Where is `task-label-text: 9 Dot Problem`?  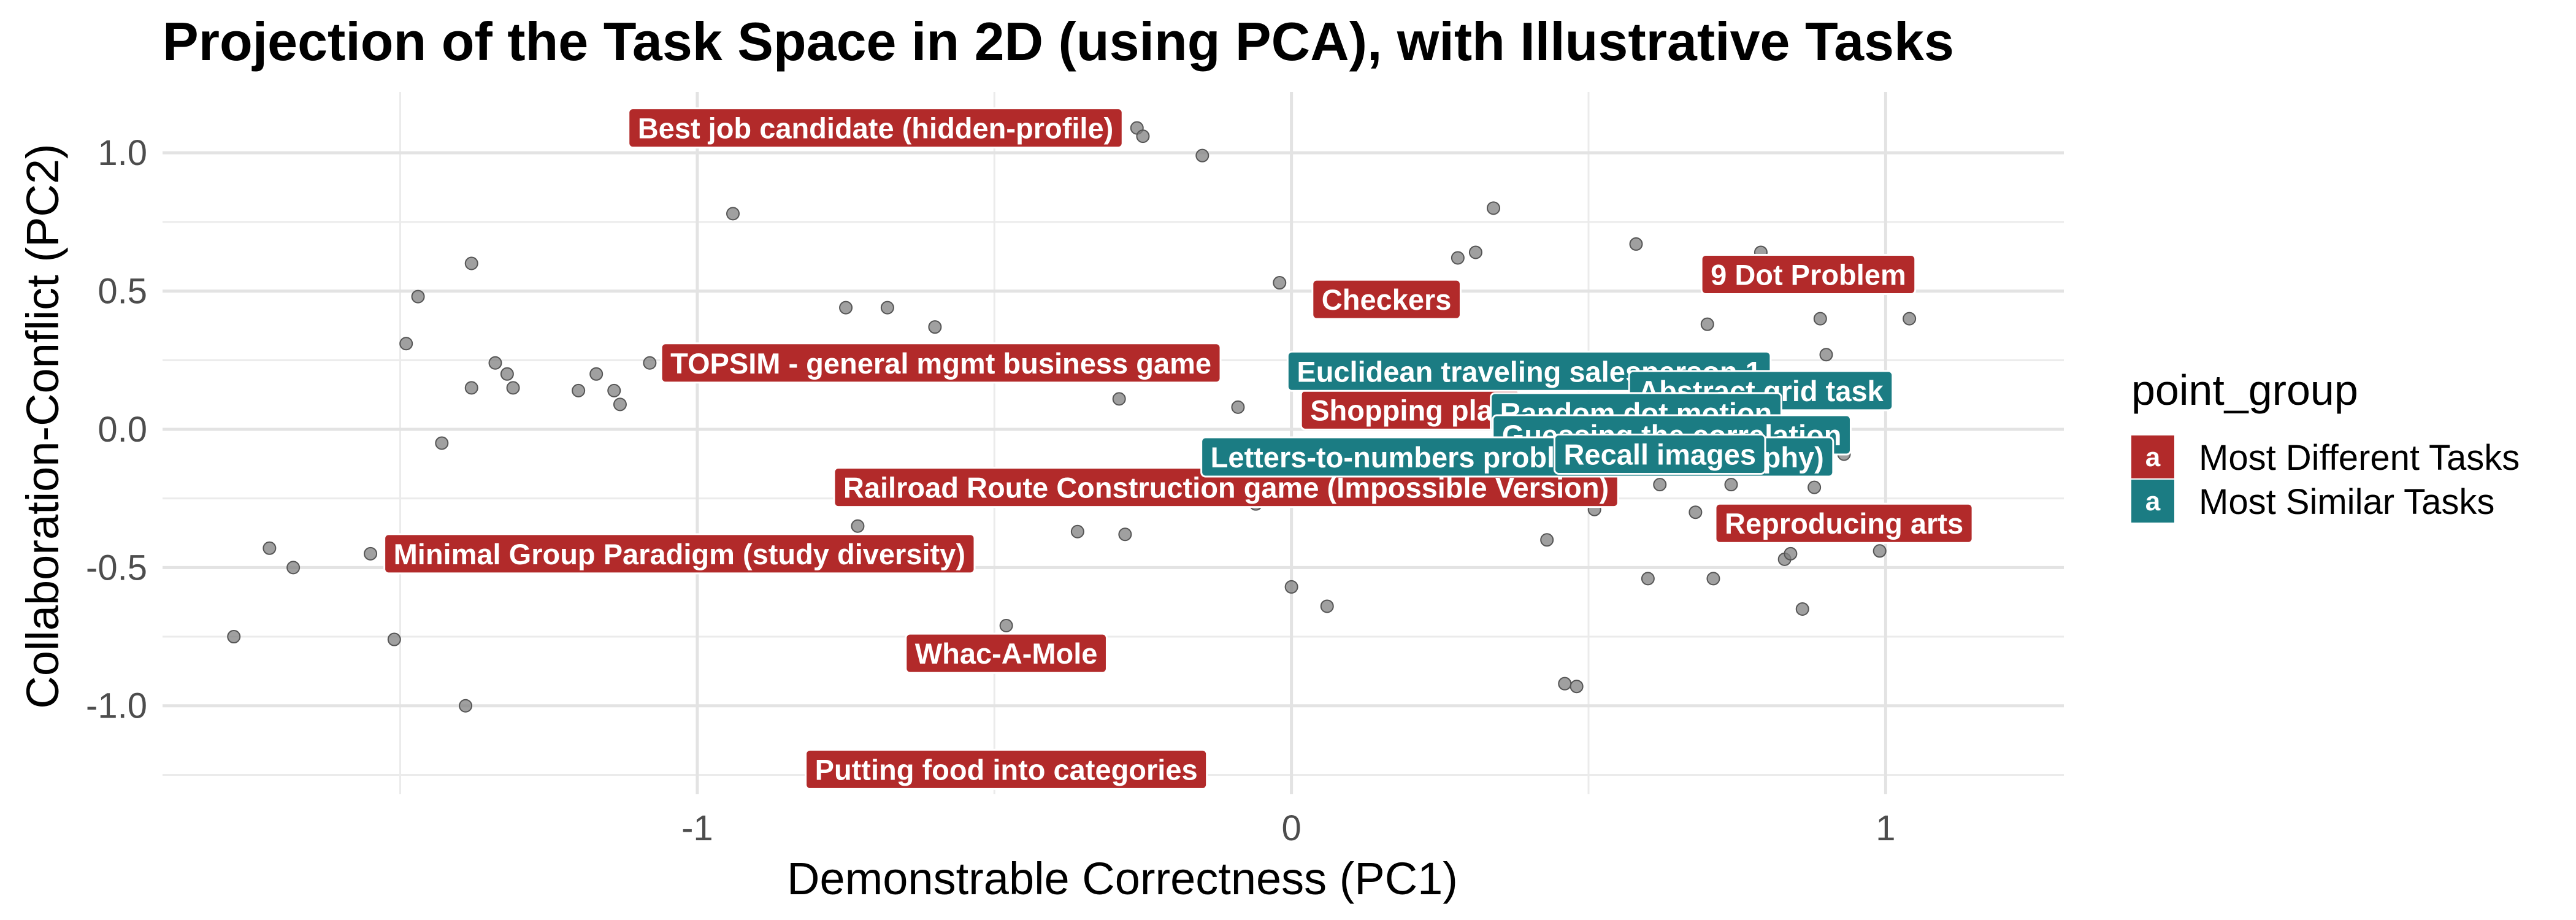
task-label-text: 9 Dot Problem is located at coordinates (1808, 275).